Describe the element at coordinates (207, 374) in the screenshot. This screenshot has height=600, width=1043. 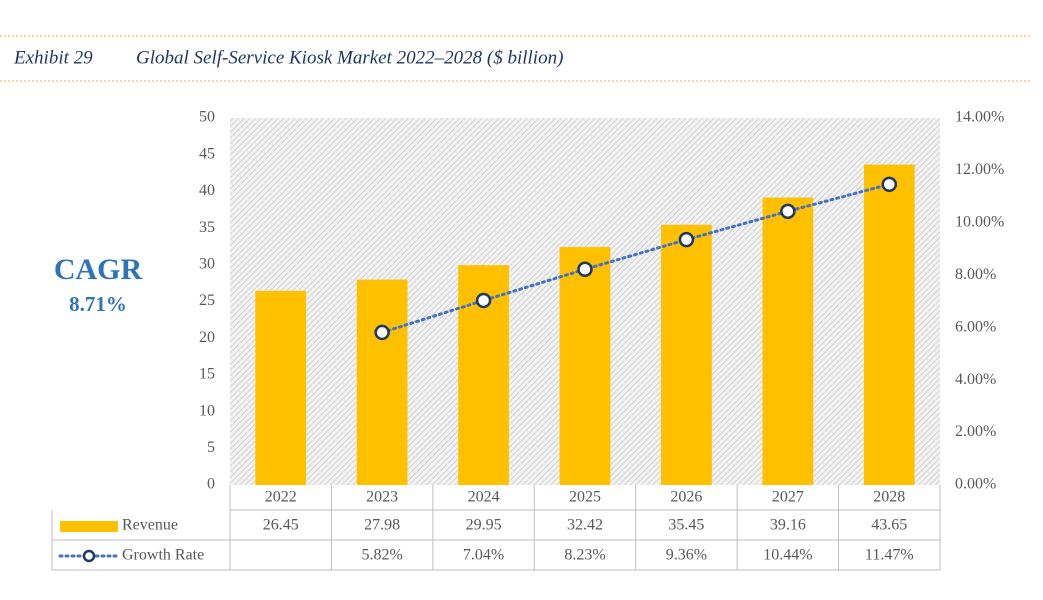
I see `y-tick-label: 15` at that location.